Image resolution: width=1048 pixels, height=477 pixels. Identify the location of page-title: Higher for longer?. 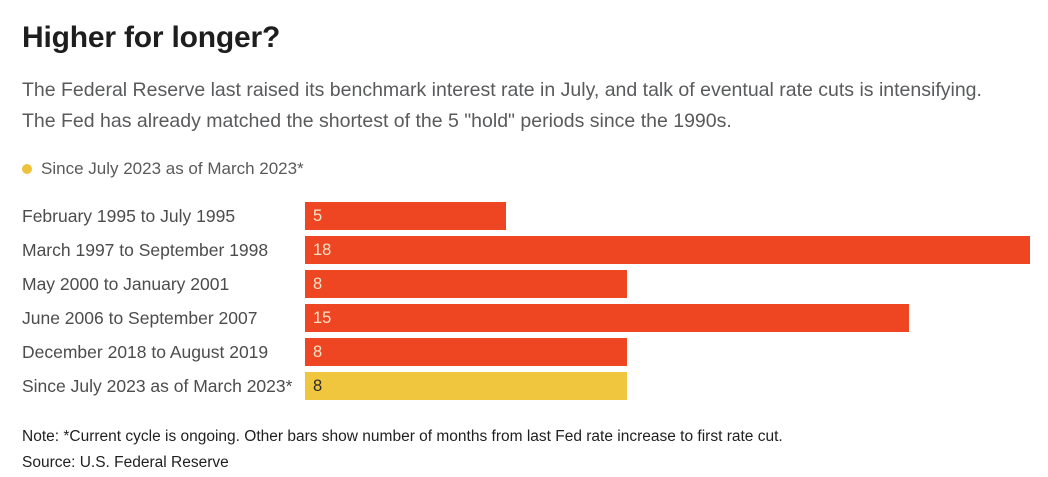
(151, 37).